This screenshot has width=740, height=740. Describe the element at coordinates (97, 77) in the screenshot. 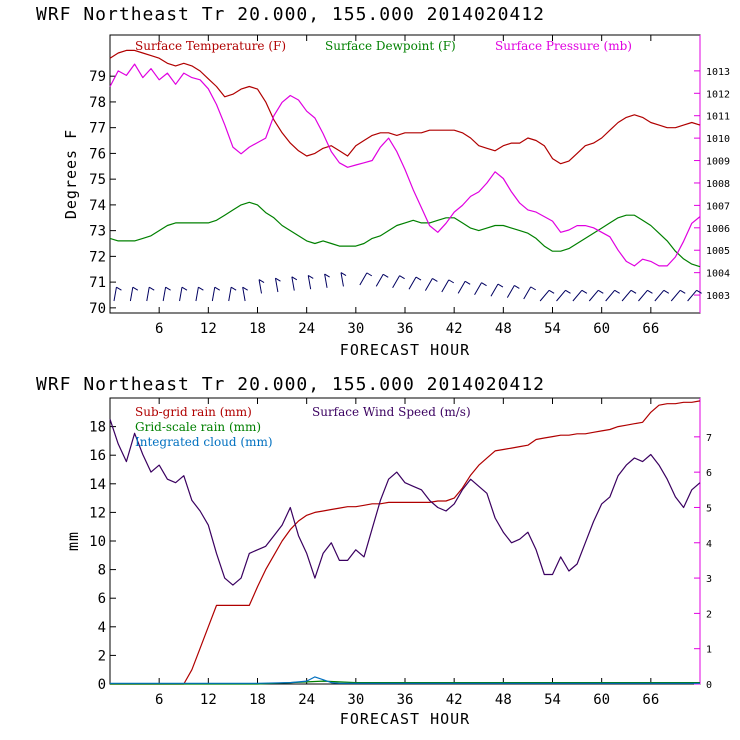

I see `y-tick-label: 79` at that location.